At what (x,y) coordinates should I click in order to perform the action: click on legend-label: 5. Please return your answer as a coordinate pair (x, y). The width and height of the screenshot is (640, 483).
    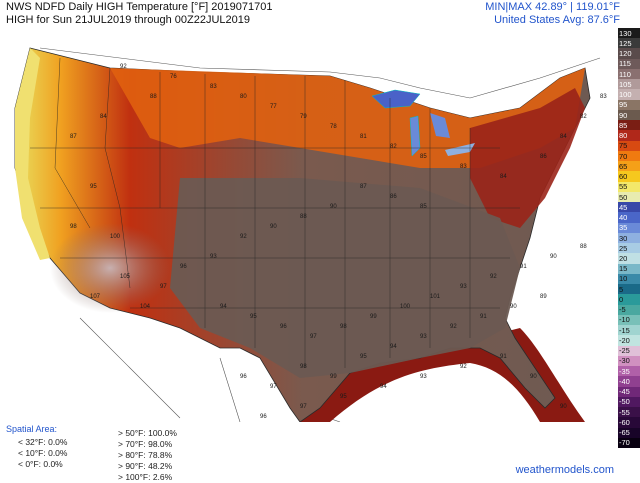
    Looking at the image, I should click on (621, 289).